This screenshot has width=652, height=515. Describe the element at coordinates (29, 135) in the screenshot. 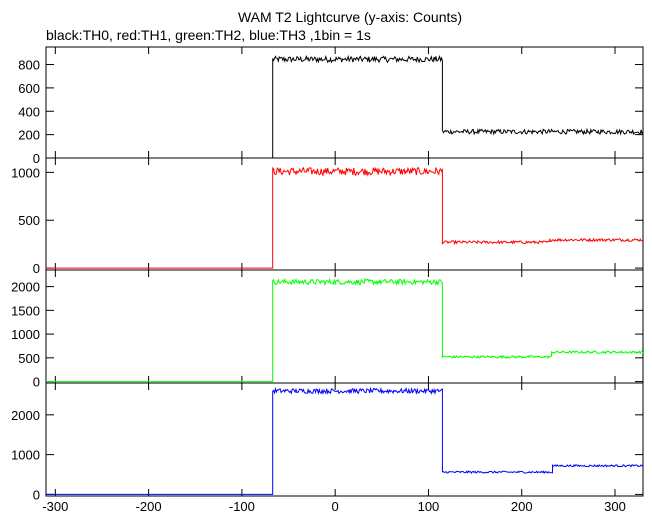

I see `y-tick-label-TH0: 200` at that location.